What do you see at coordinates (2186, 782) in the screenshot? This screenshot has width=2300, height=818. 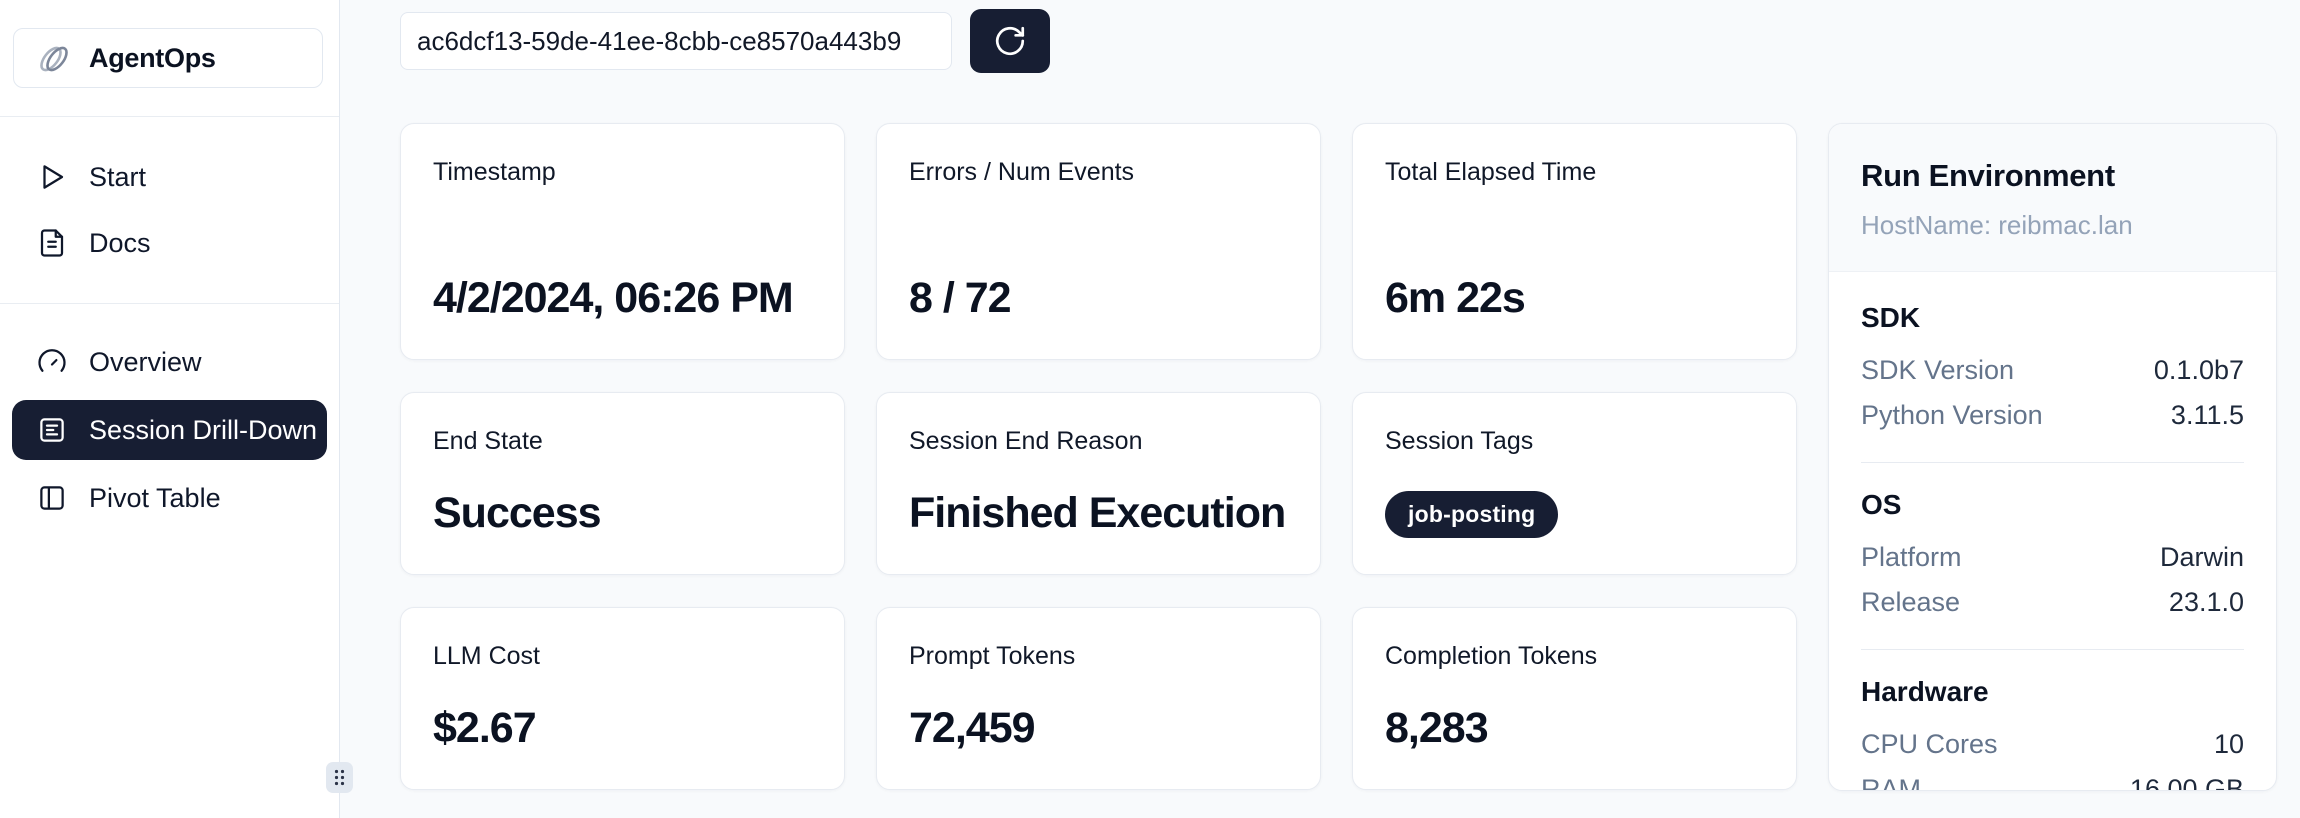 I see `env-row-value: 16.00 GB` at bounding box center [2186, 782].